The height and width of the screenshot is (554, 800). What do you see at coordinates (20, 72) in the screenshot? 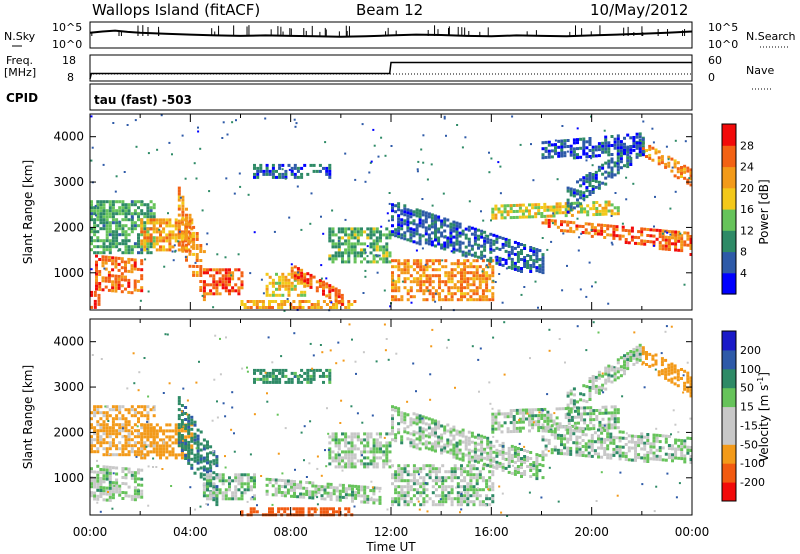
I see `freq-unit-label: [MHz]` at bounding box center [20, 72].